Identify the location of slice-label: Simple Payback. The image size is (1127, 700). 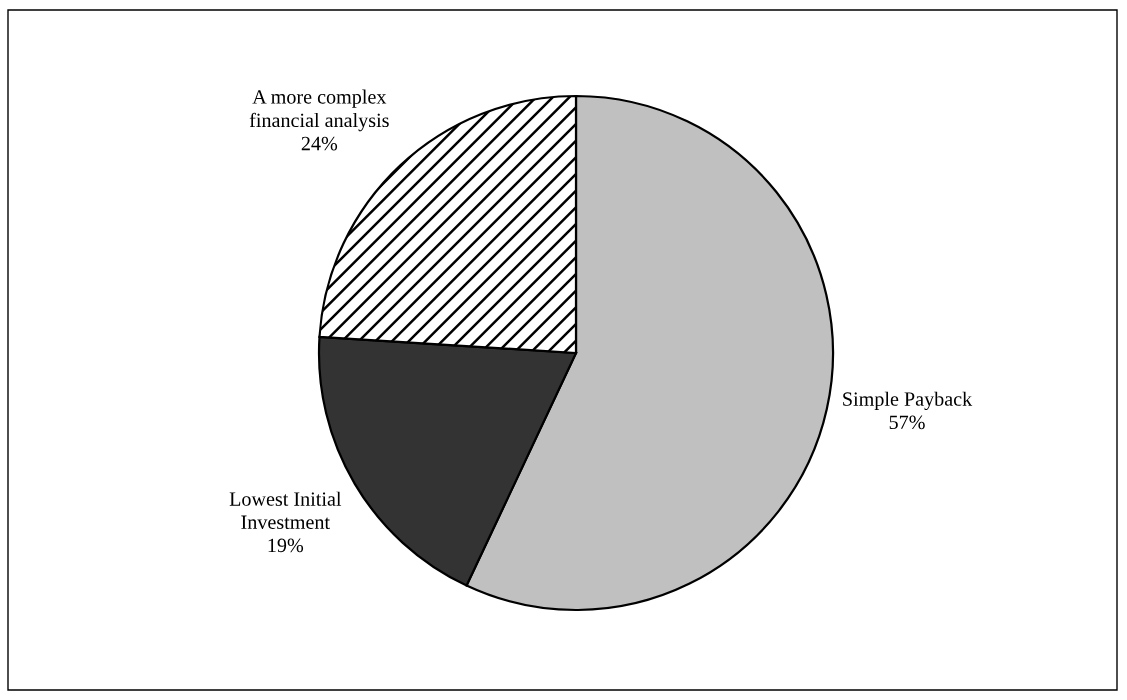
(908, 401).